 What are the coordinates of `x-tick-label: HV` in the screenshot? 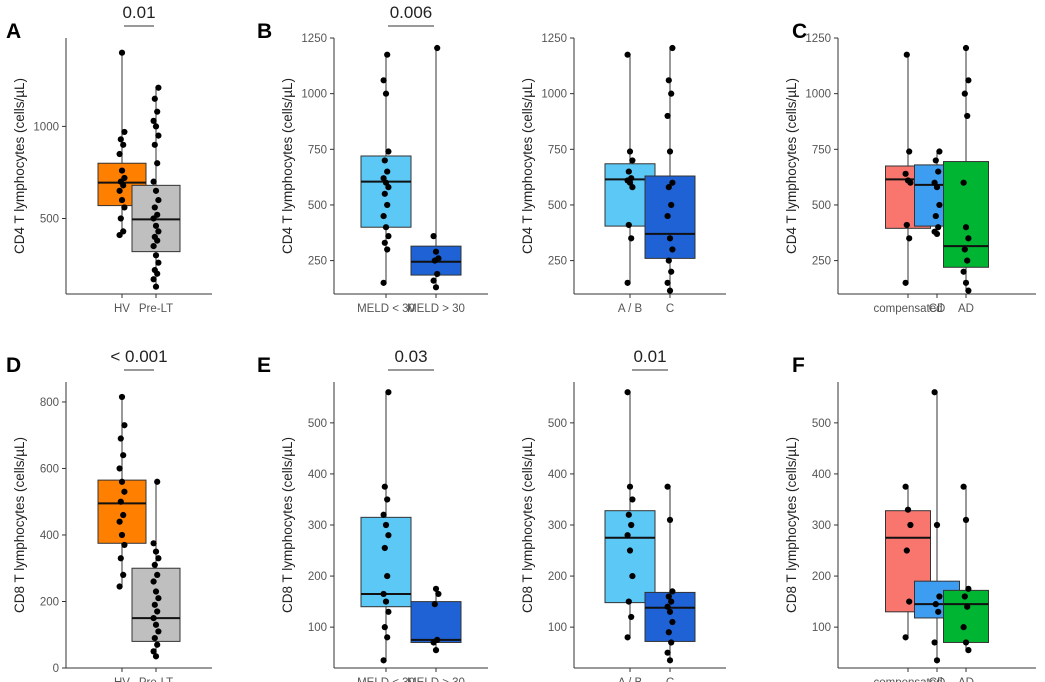 It's located at (122, 679).